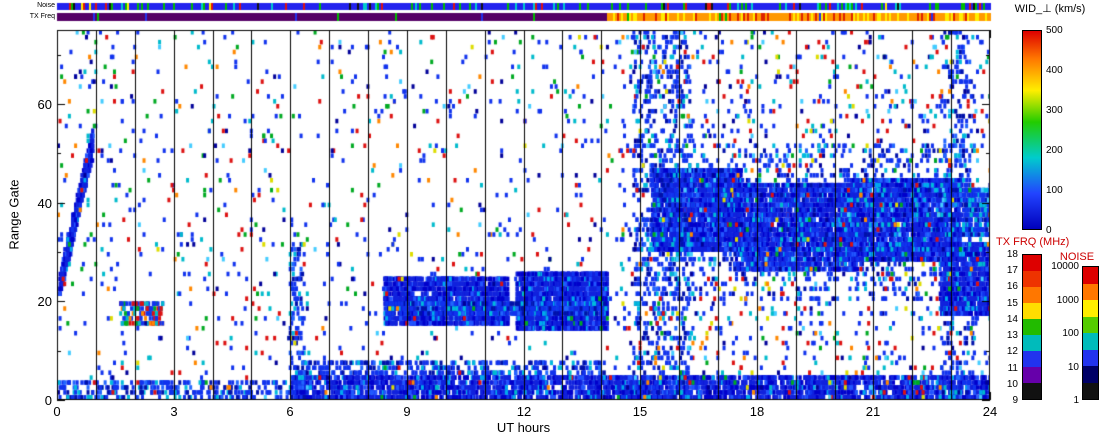 The width and height of the screenshot is (1108, 441). I want to click on y-axis-label: Range Gate, so click(14, 214).